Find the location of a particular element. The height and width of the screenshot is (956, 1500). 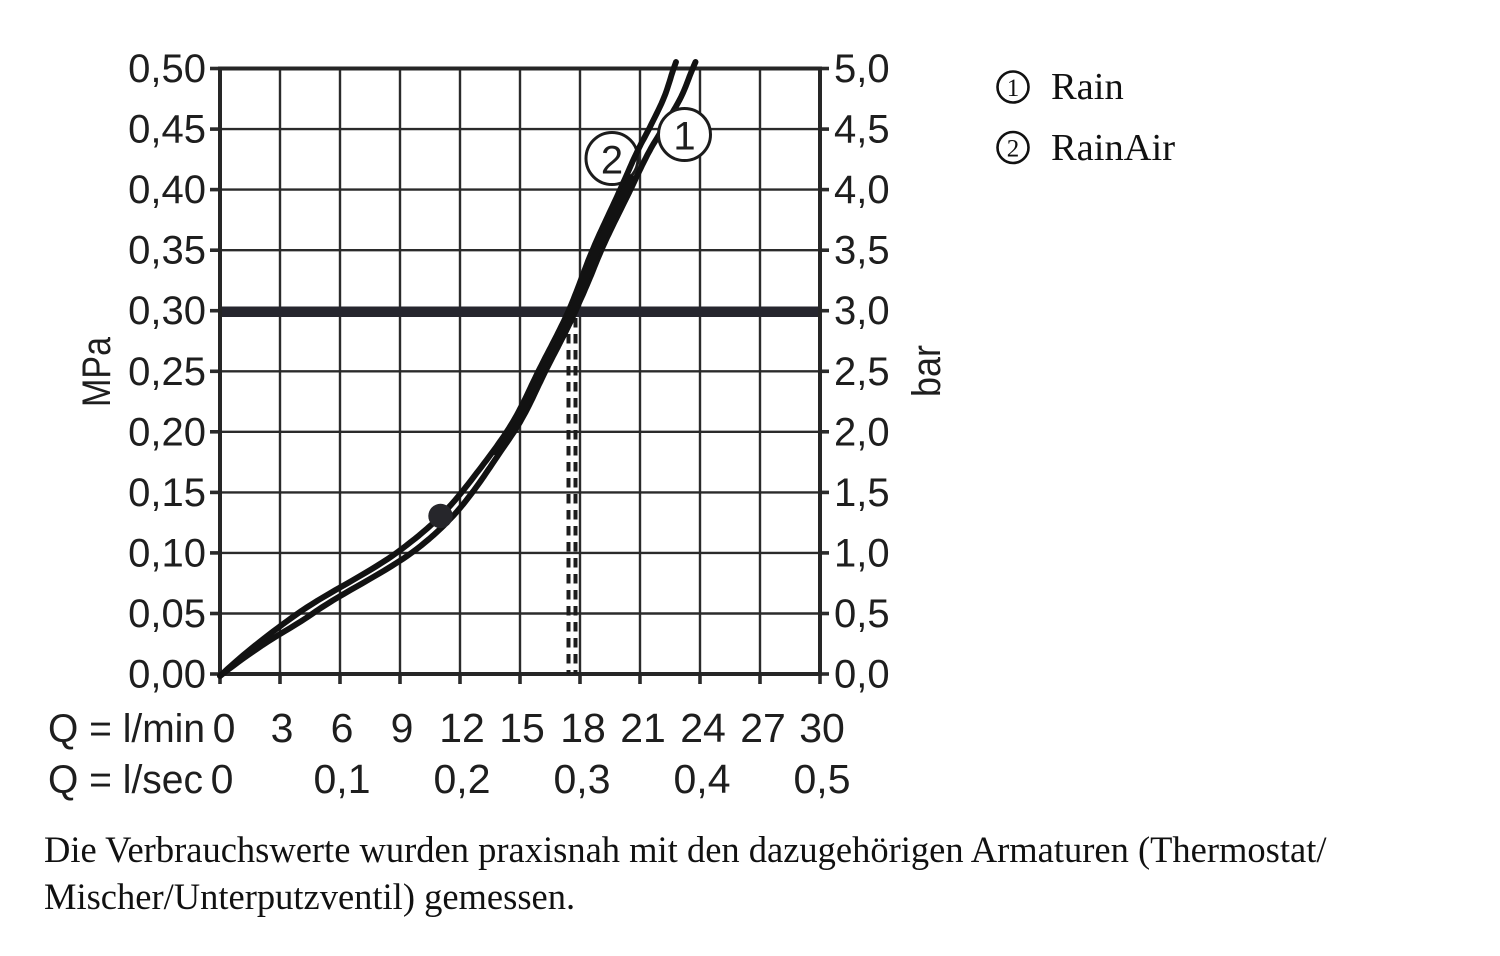

svg-text: 3 is located at coordinates (282, 728).